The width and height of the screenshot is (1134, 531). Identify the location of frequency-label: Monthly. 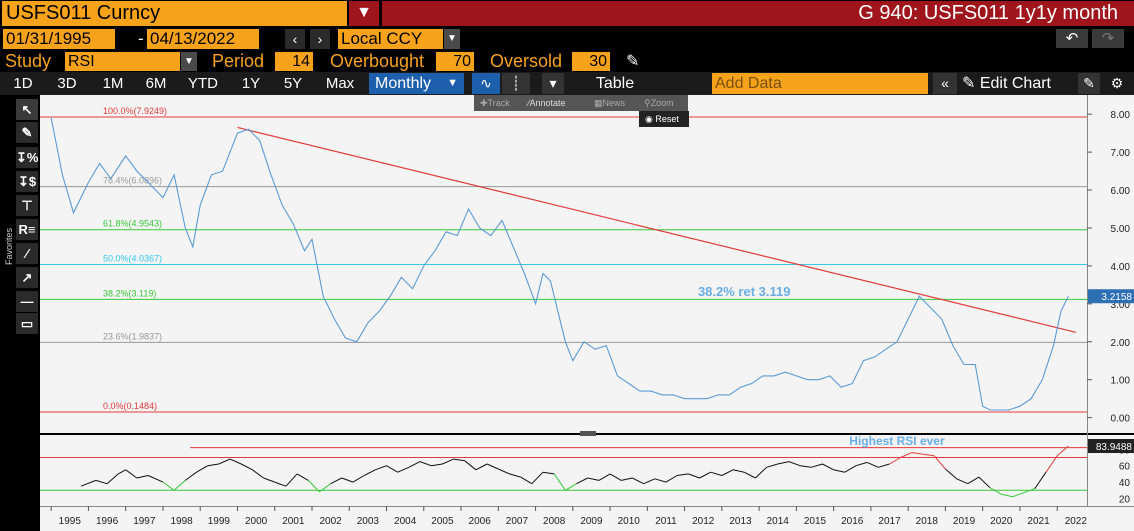
(403, 83).